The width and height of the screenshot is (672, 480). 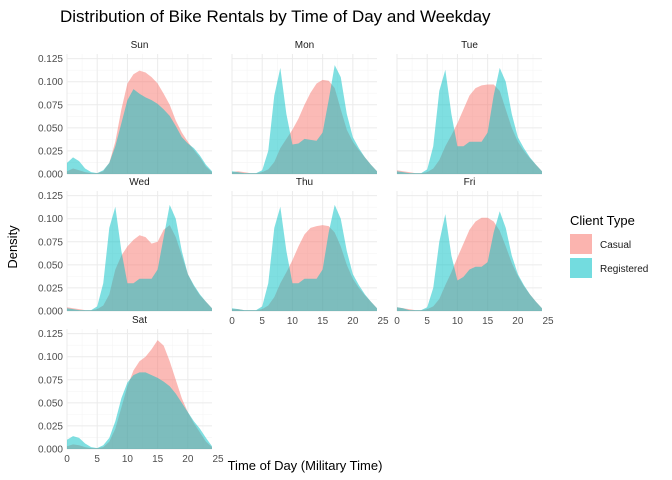 I want to click on x-axis-title: Time of Day (Military Time), so click(x=305, y=465).